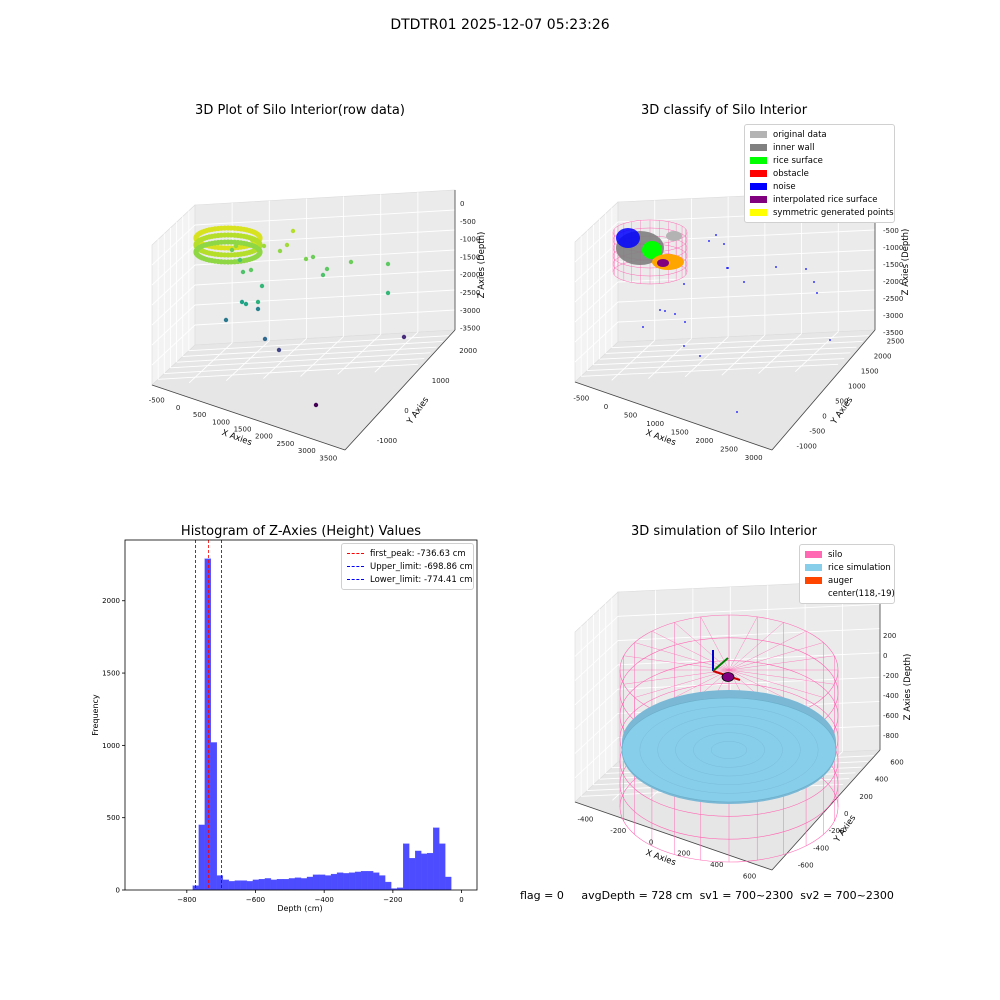 Image resolution: width=1000 pixels, height=1000 pixels. What do you see at coordinates (470, 275) in the screenshot?
I see `raw-z-tick: -2000` at bounding box center [470, 275].